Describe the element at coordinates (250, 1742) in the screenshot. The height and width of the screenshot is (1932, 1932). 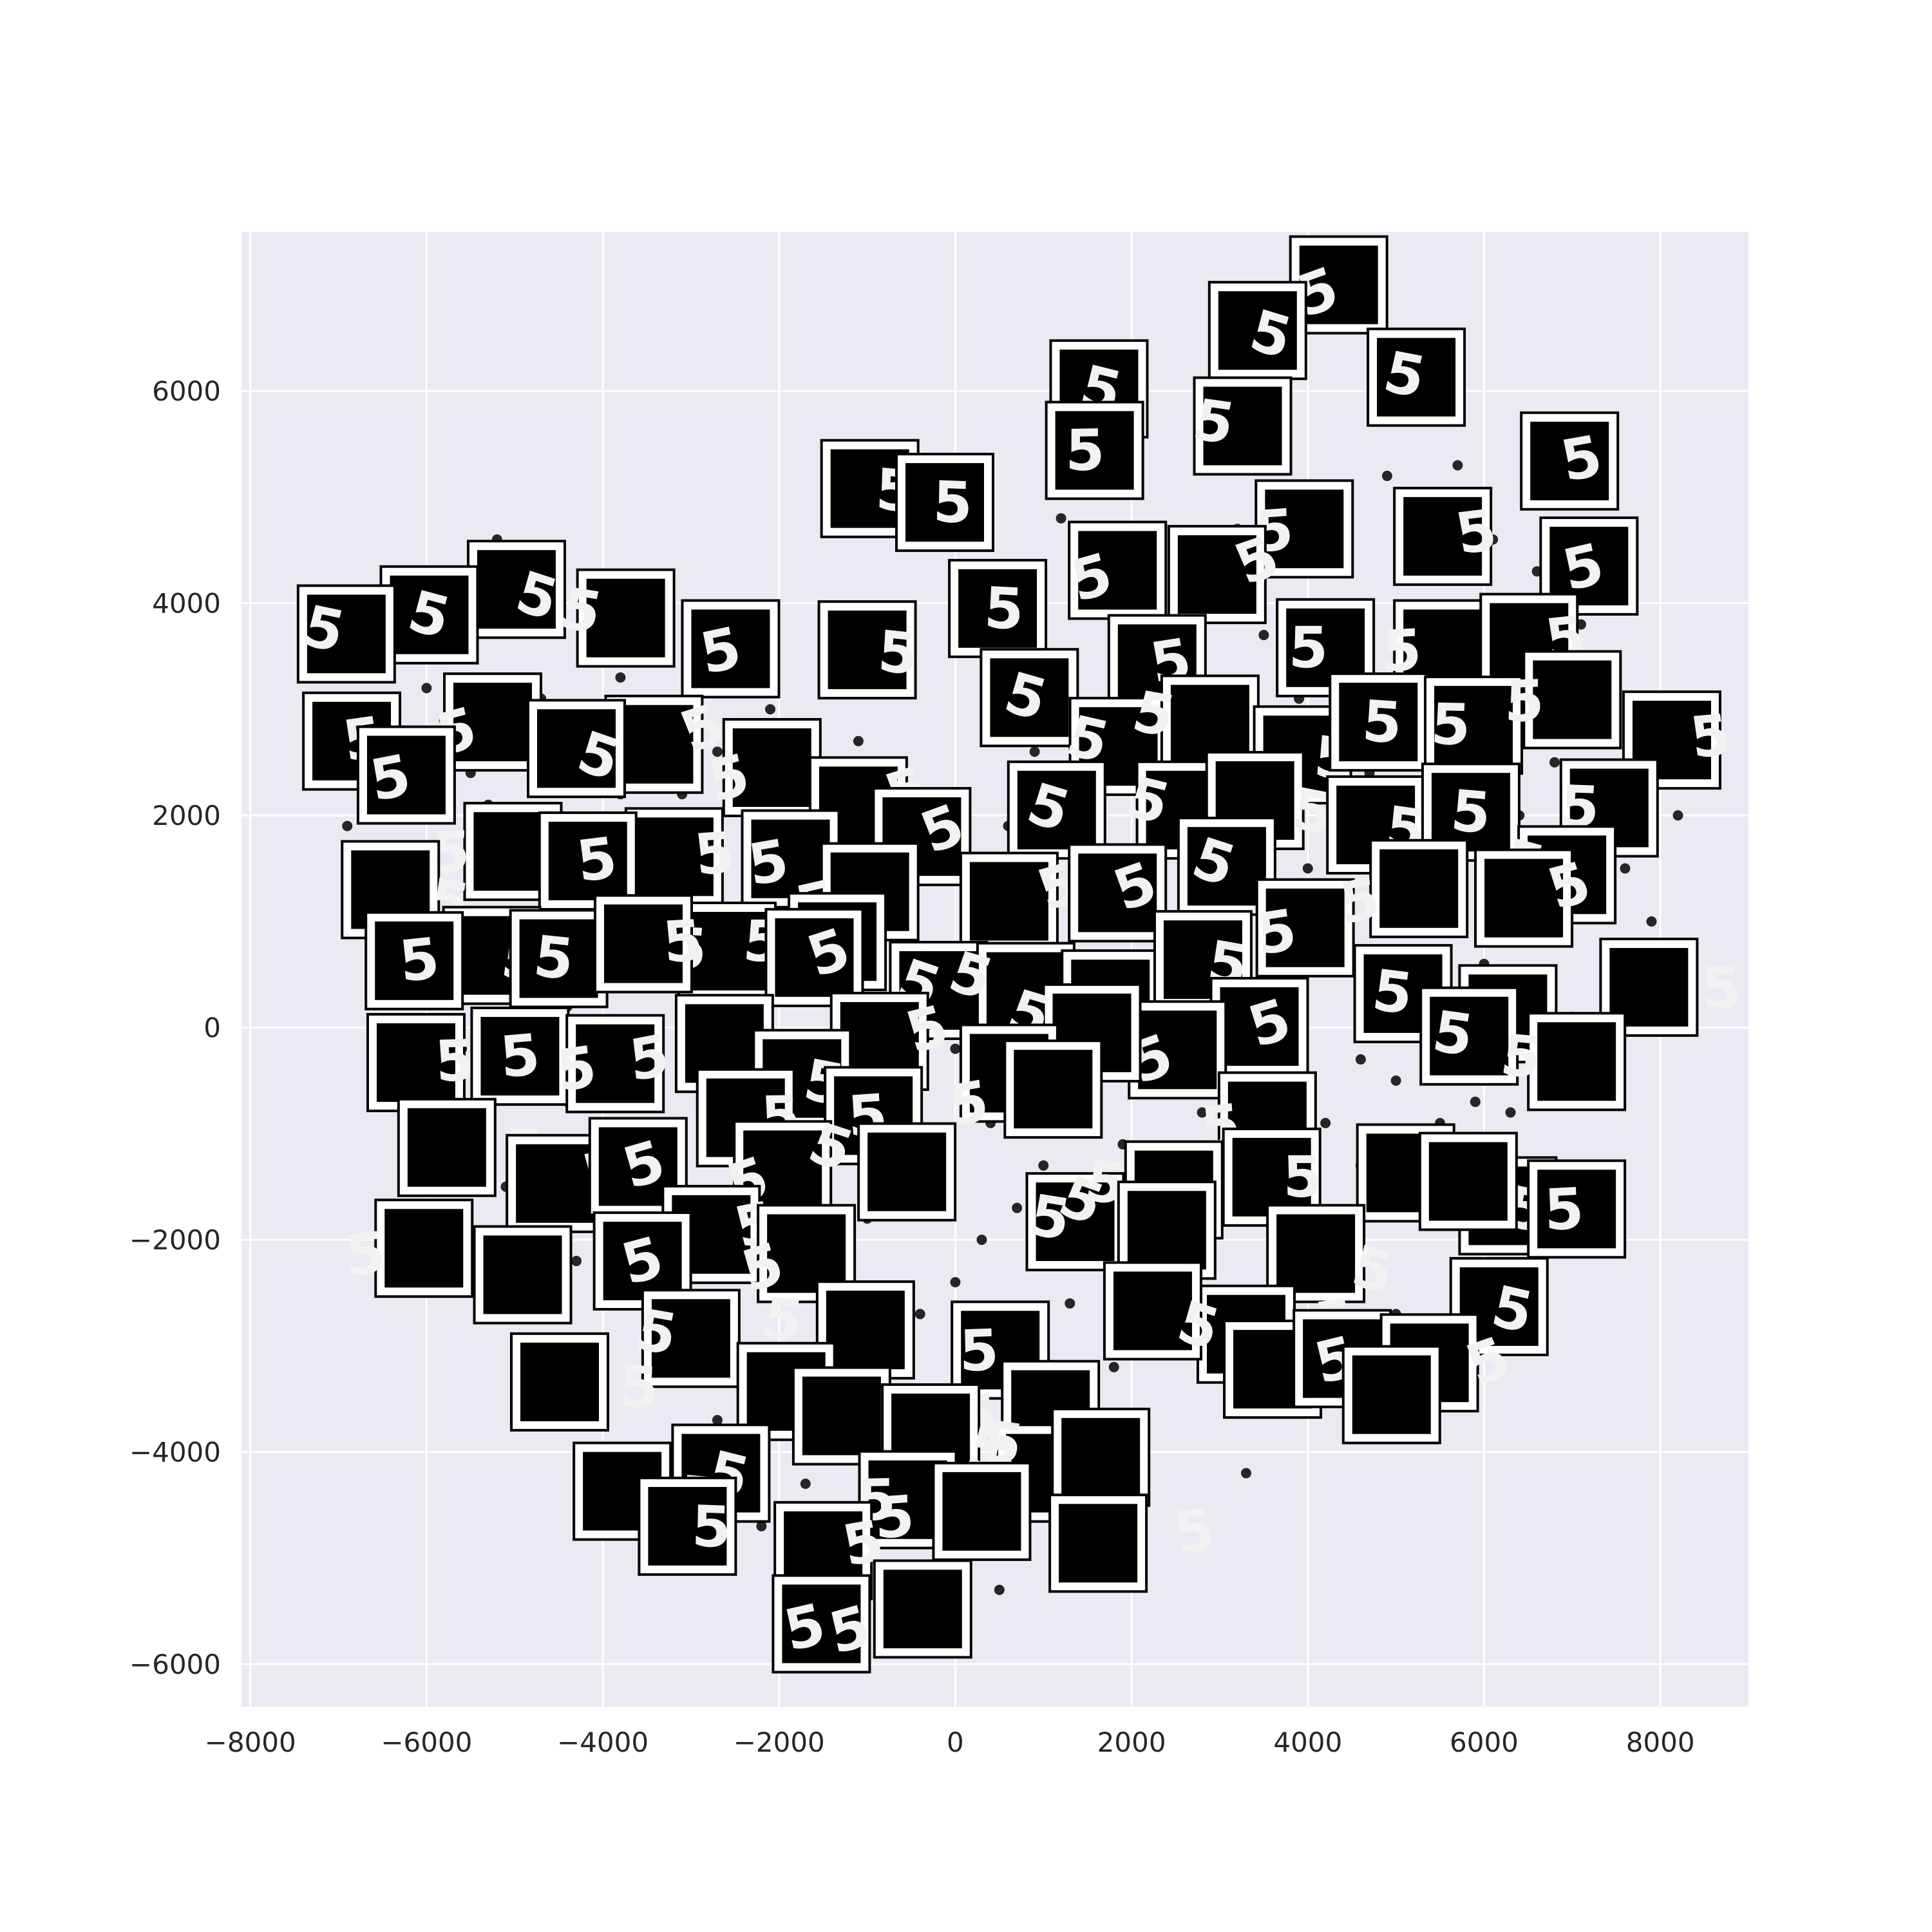
I see `x-tick-label: −8000` at that location.